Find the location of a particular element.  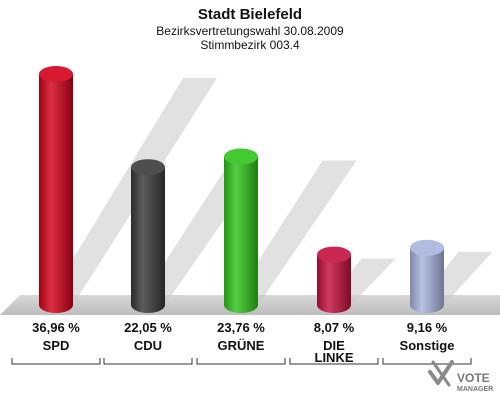

category-label: DIE is located at coordinates (334, 345).